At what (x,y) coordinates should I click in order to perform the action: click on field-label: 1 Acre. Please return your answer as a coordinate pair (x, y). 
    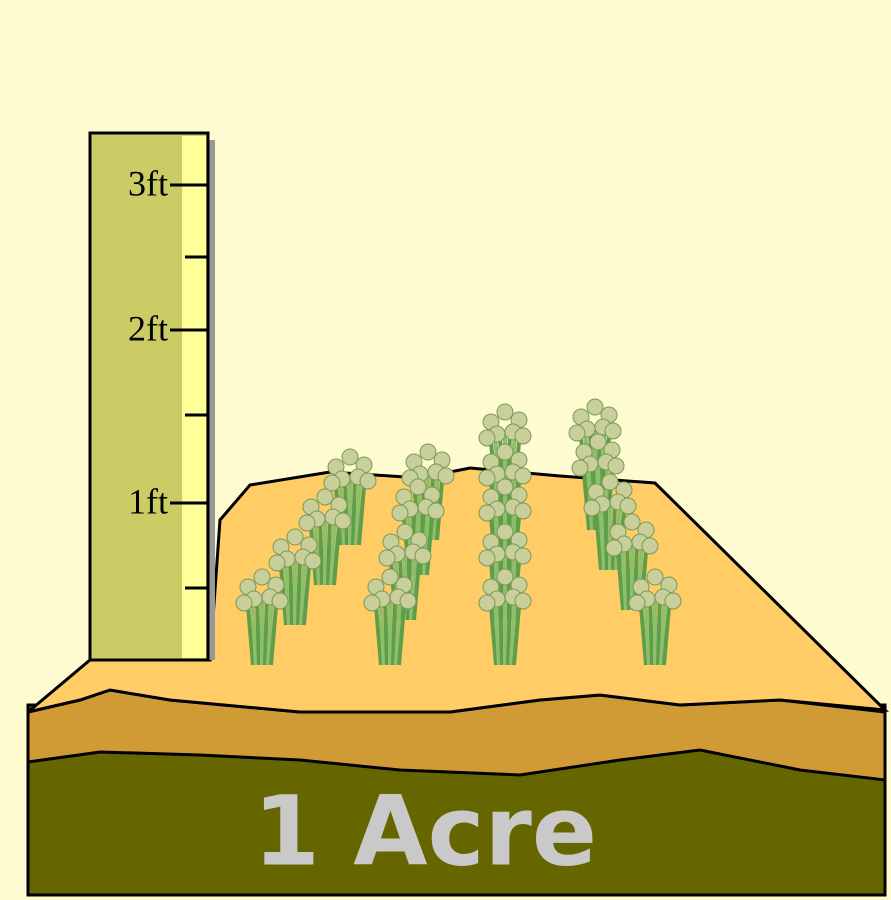
    Looking at the image, I should click on (425, 831).